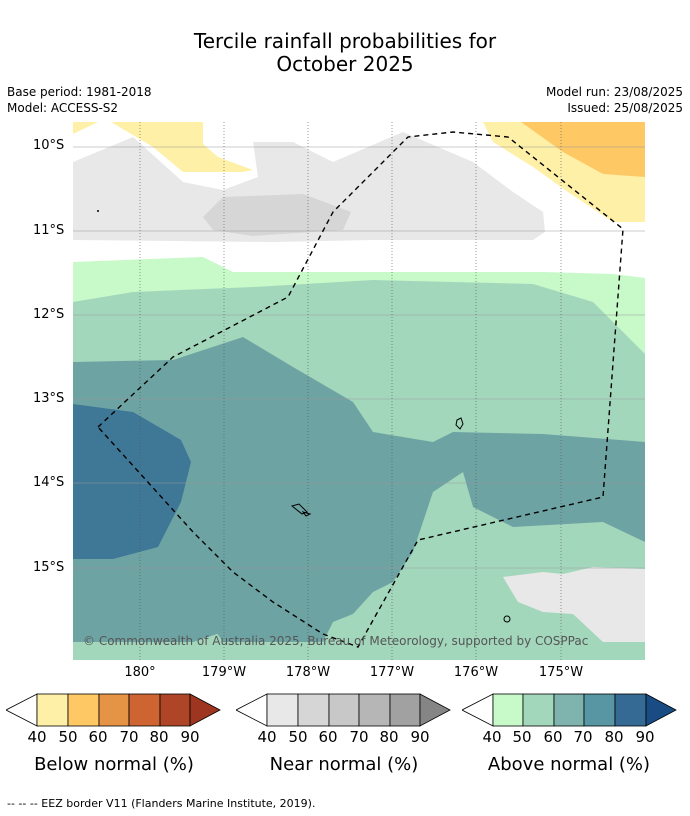  What do you see at coordinates (614, 100) in the screenshot?
I see `meta-right: Model run: 23/08/2025 Issued: 25/08/2025` at bounding box center [614, 100].